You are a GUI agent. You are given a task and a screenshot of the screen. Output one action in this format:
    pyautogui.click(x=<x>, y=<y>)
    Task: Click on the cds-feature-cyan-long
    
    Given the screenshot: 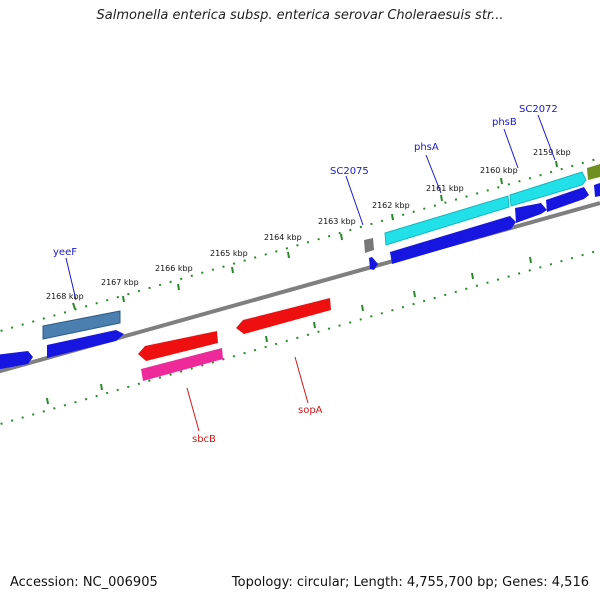 What is the action you would take?
    pyautogui.click(x=447, y=220)
    